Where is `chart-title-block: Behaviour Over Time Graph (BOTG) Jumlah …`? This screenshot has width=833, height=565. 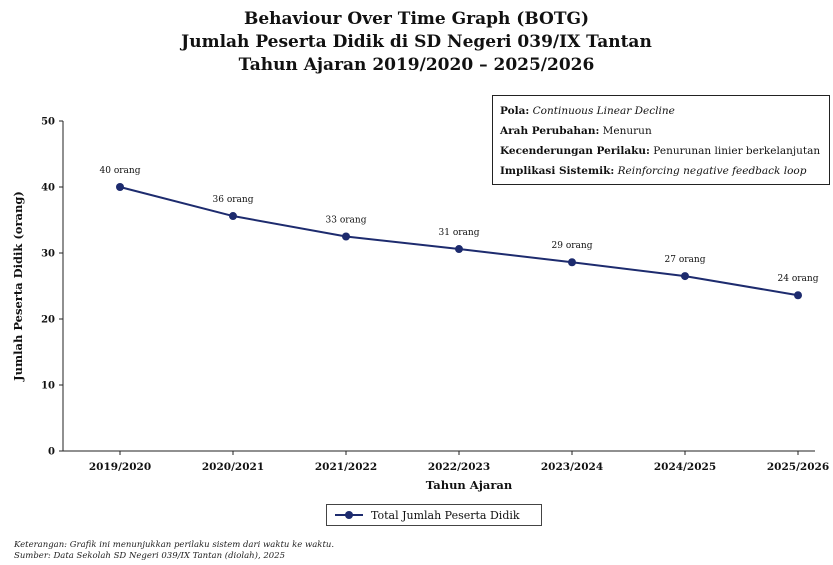
chart-title-block: Behaviour Over Time Graph (BOTG) Jumlah … is located at coordinates (416, 42).